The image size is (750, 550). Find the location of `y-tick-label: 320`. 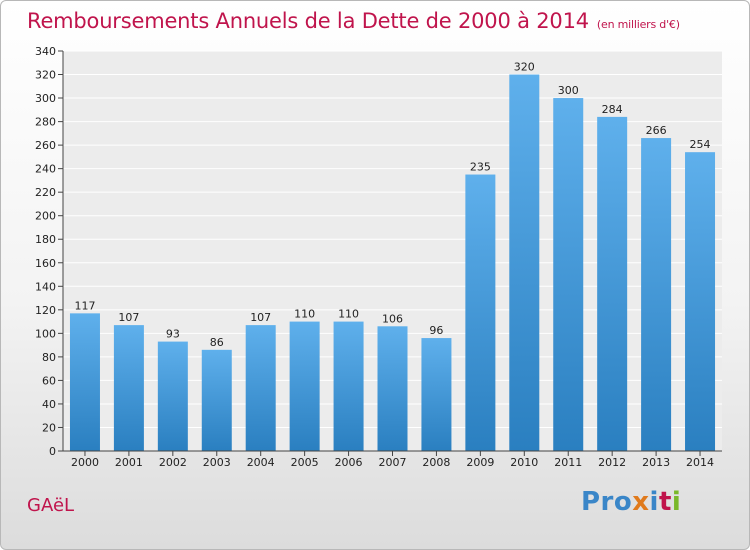

y-tick-label: 320 is located at coordinates (45, 75).